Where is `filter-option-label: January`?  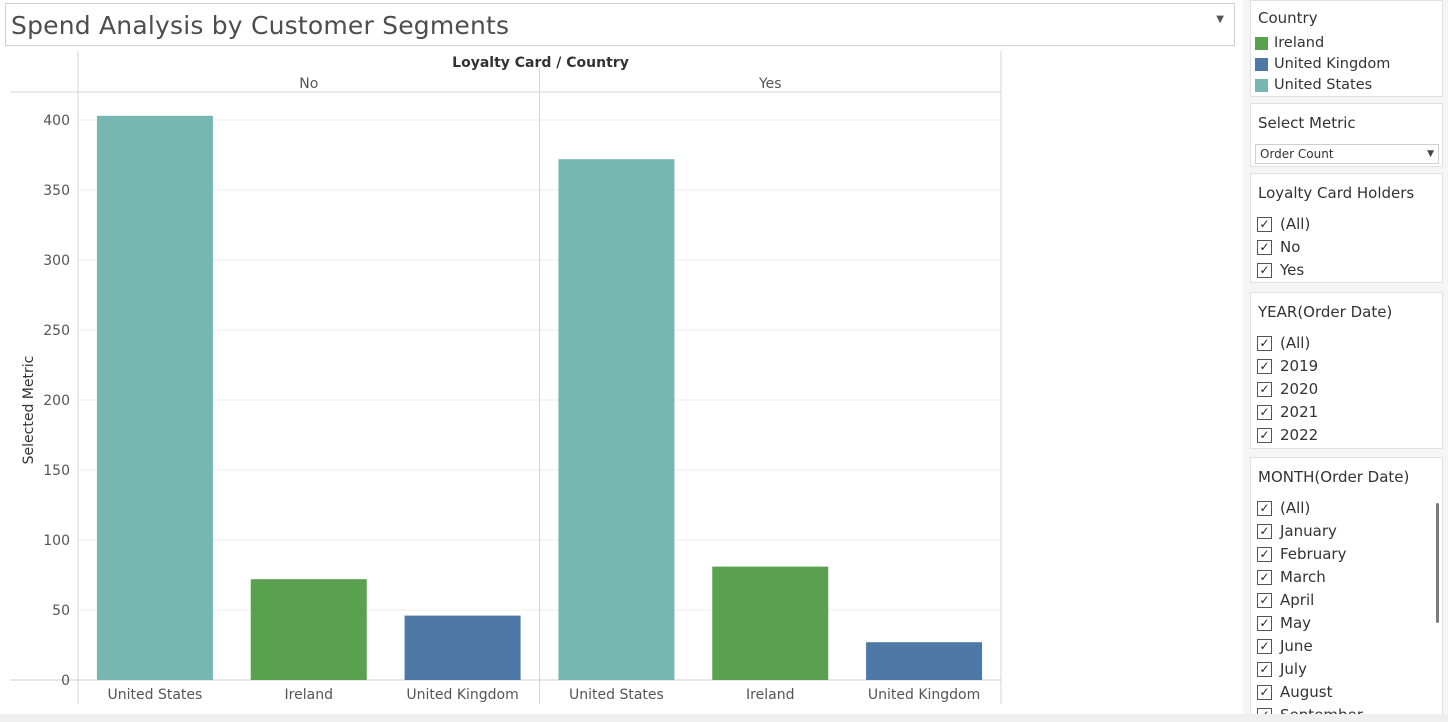
filter-option-label: January is located at coordinates (1308, 531).